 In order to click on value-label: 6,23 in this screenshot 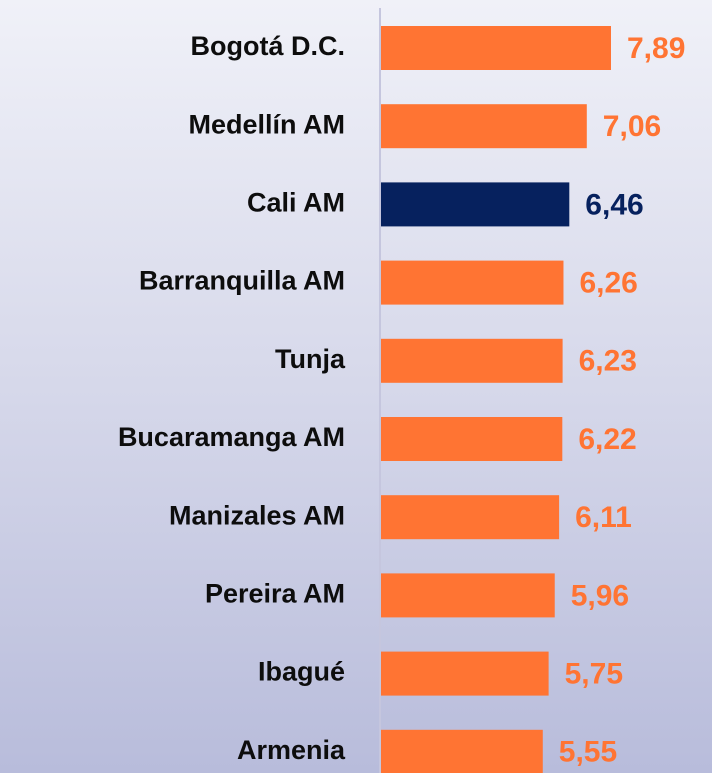, I will do `click(608, 361)`.